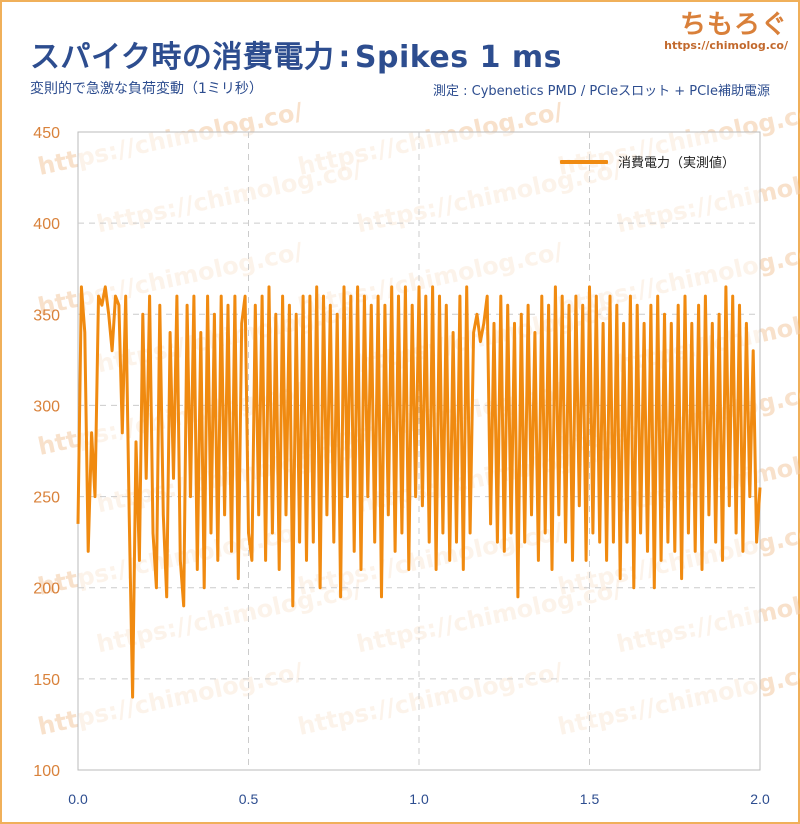 The height and width of the screenshot is (824, 800). Describe the element at coordinates (733, 25) in the screenshot. I see `logo-mark: ちもろぐ` at that location.